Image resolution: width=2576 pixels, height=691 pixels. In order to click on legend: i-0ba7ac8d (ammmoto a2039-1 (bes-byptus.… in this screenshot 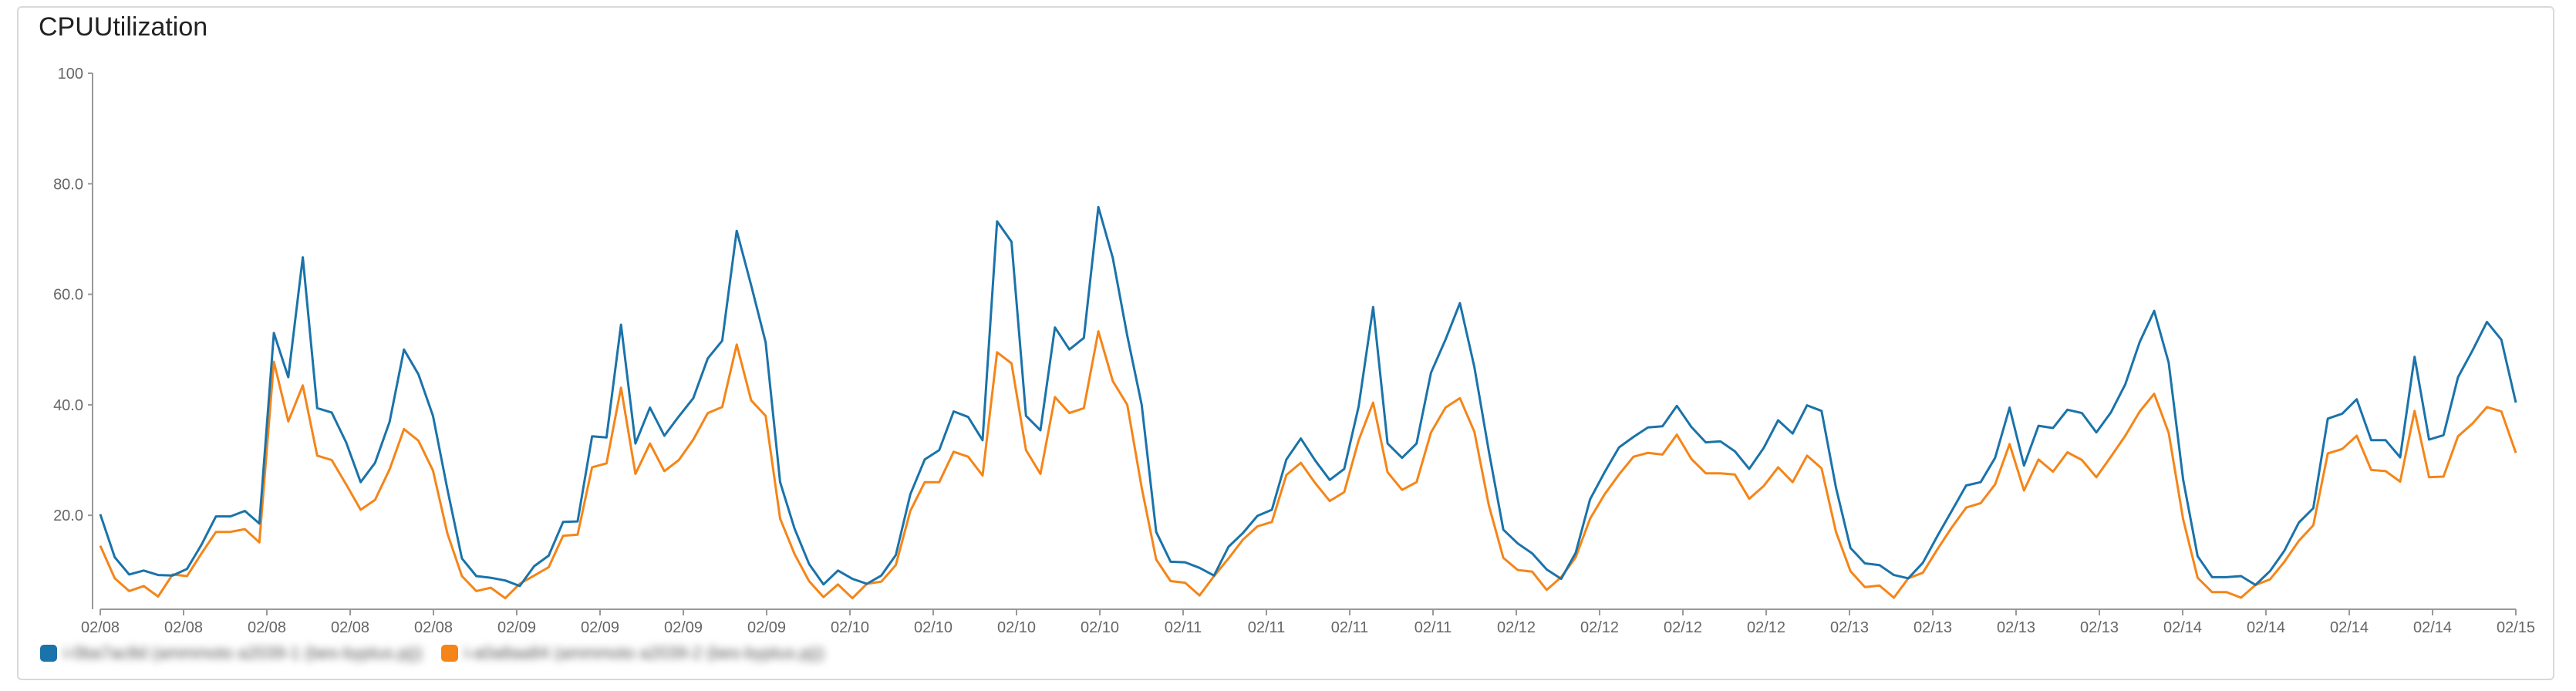, I will do `click(441, 653)`.